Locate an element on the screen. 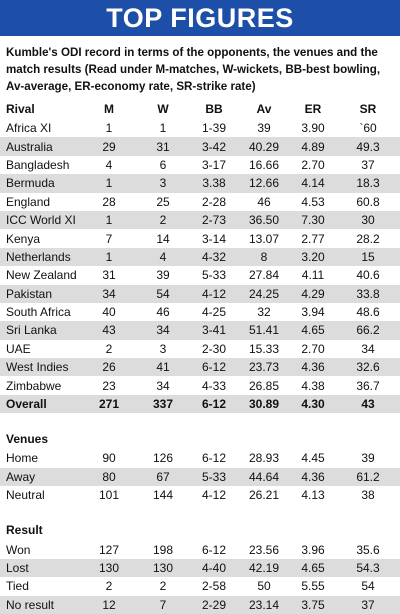 This screenshot has width=400, height=614. table-cell: 127 is located at coordinates (109, 549).